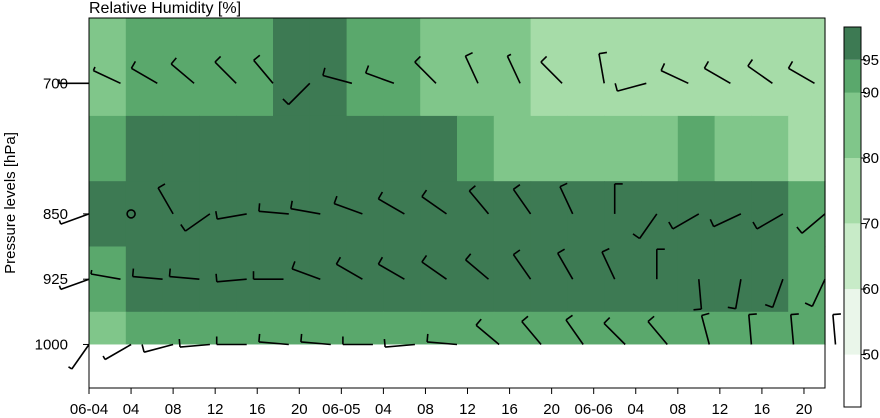 Image resolution: width=880 pixels, height=418 pixels. Describe the element at coordinates (299, 409) in the screenshot. I see `x-tick-label: 20` at that location.